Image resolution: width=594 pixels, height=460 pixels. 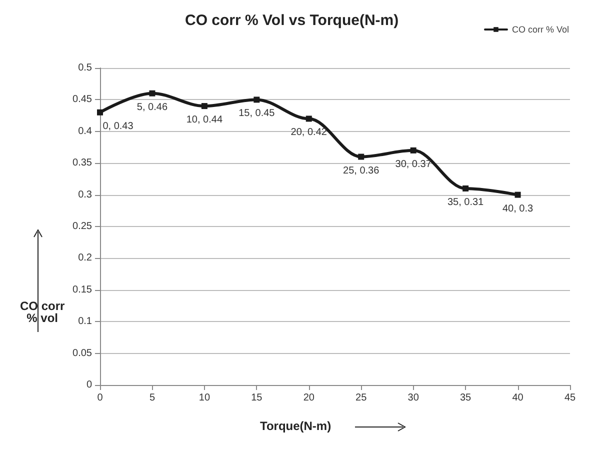 I want to click on x-tick-label: 15, so click(x=257, y=398).